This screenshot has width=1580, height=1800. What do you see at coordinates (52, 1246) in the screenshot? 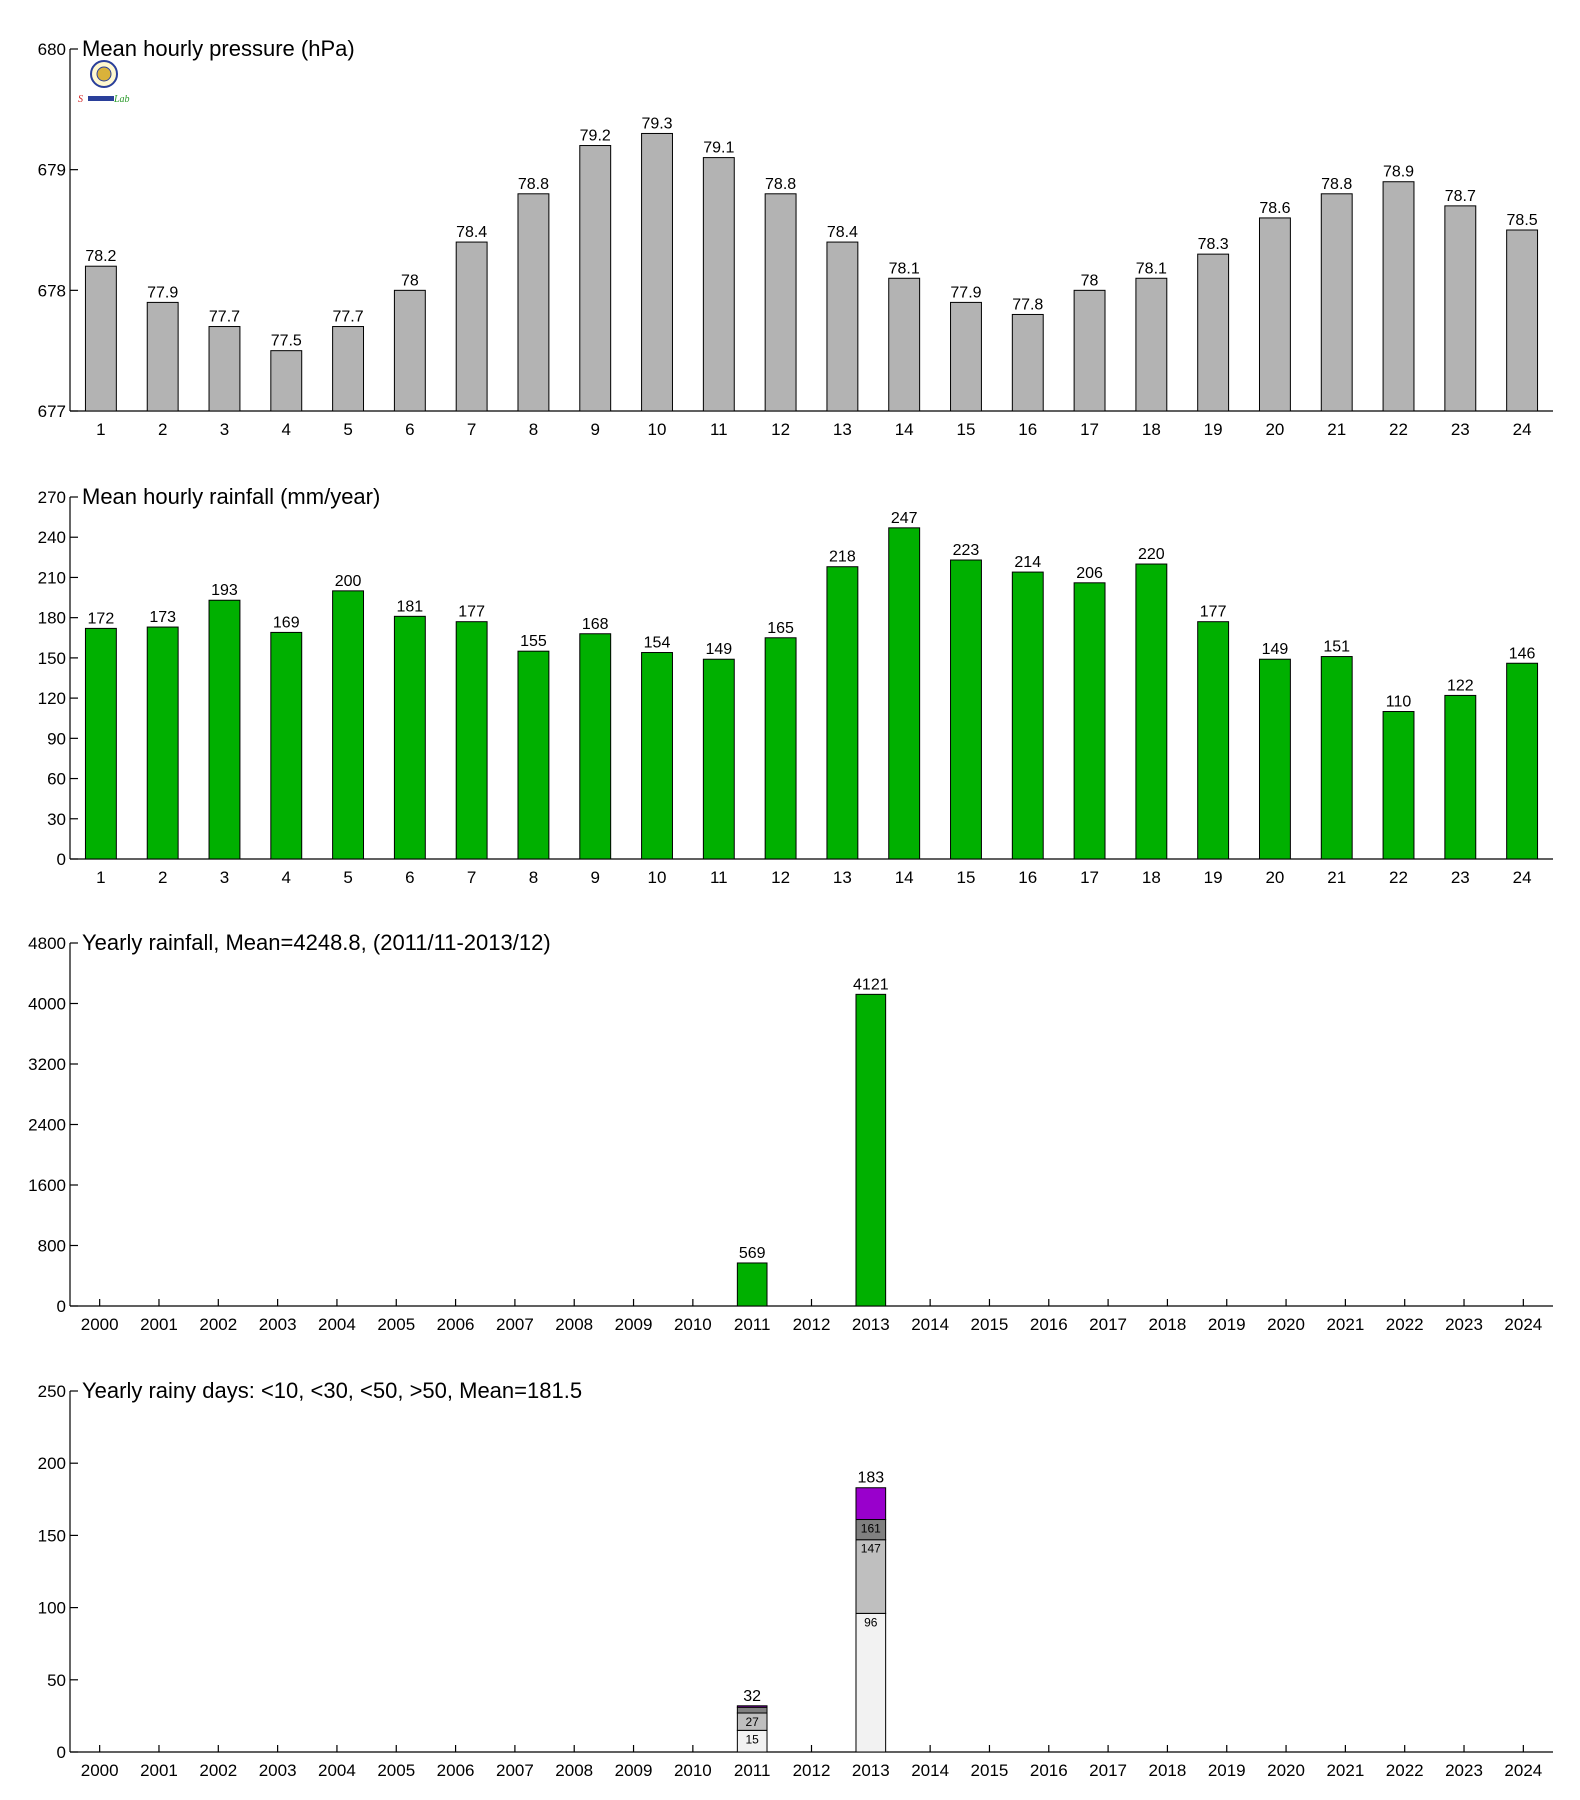
I see `y-tick-label: 800` at bounding box center [52, 1246].